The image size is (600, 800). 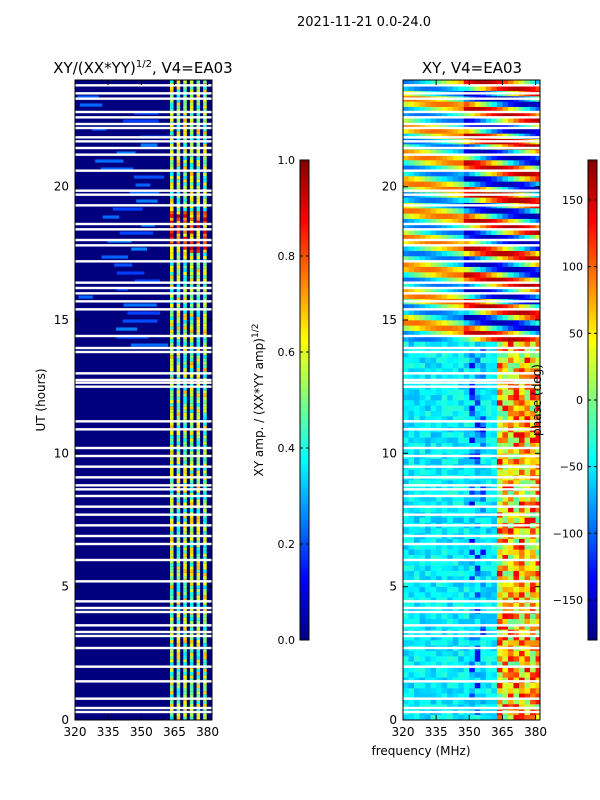 What do you see at coordinates (143, 636) in the screenshot?
I see `amp-gap-line` at bounding box center [143, 636].